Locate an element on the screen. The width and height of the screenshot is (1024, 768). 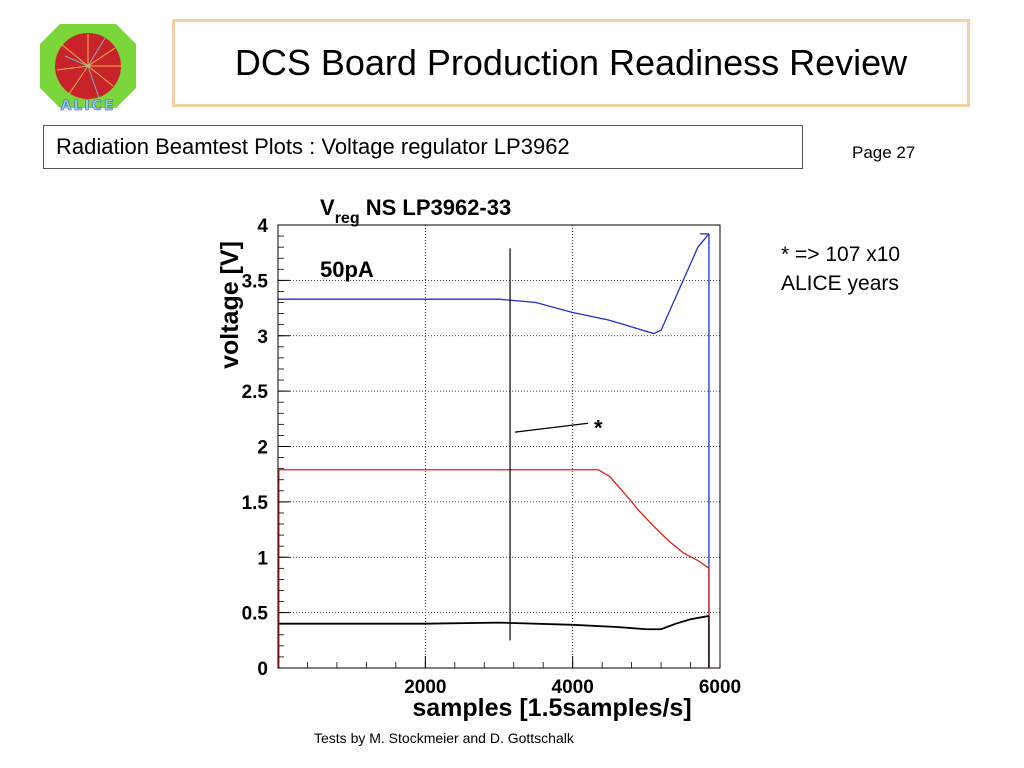
y-tick-label: 2.5 is located at coordinates (255, 392).